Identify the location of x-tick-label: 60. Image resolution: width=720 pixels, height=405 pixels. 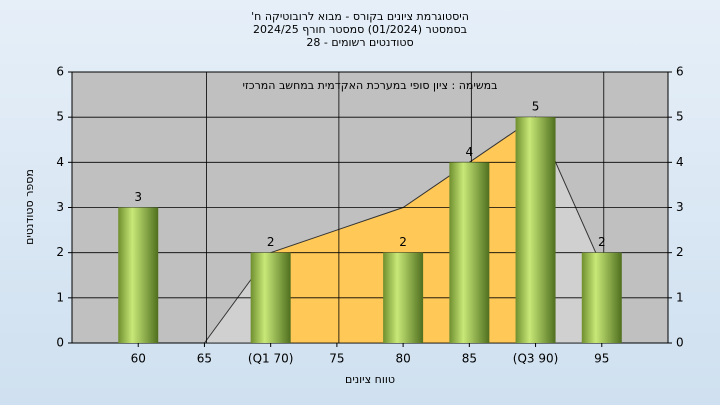
(138, 359).